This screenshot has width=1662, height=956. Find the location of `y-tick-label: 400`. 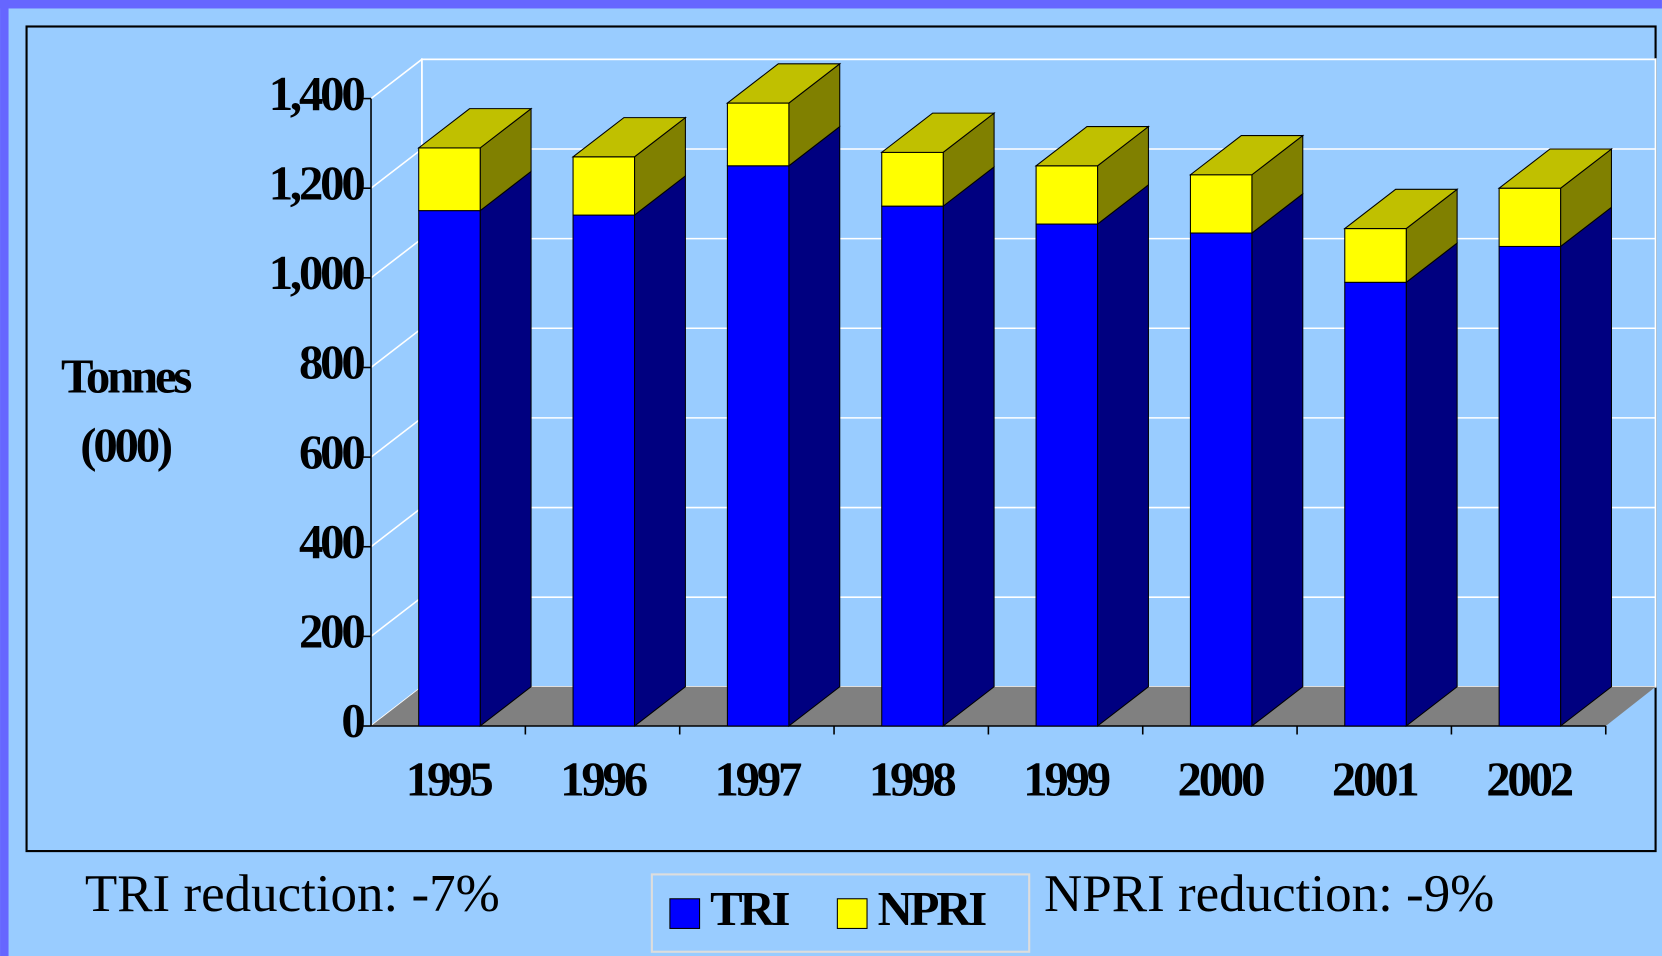

y-tick-label: 400 is located at coordinates (331, 542).